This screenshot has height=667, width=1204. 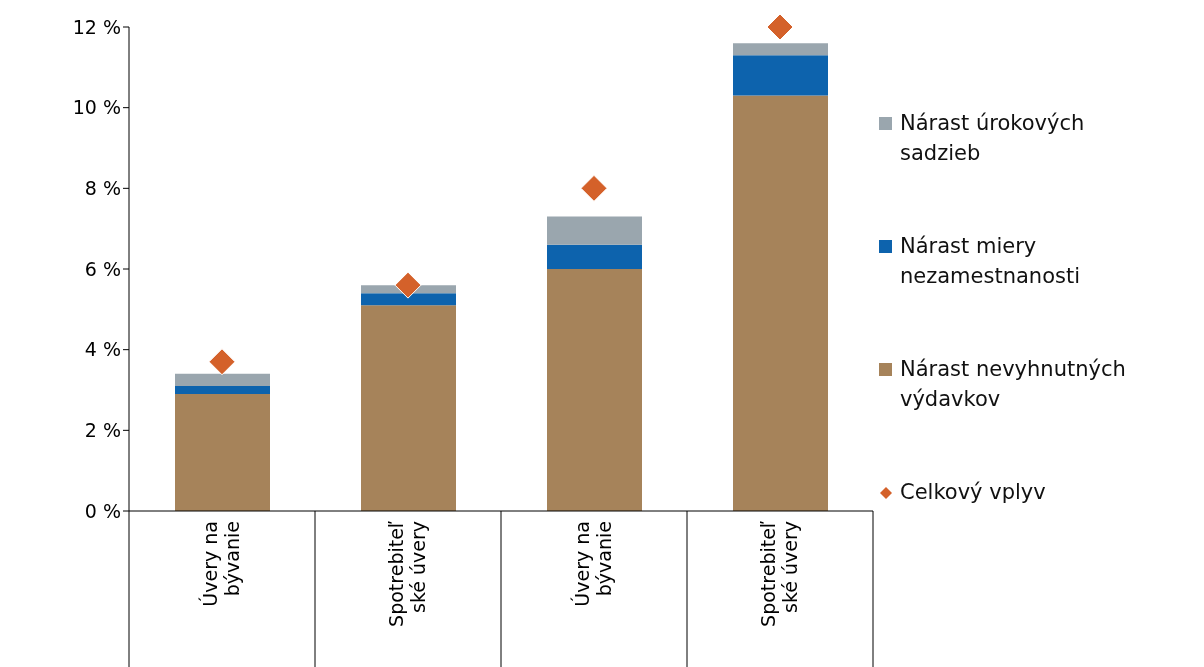 What do you see at coordinates (96, 107) in the screenshot?
I see `y-tick-label: 10 %` at bounding box center [96, 107].